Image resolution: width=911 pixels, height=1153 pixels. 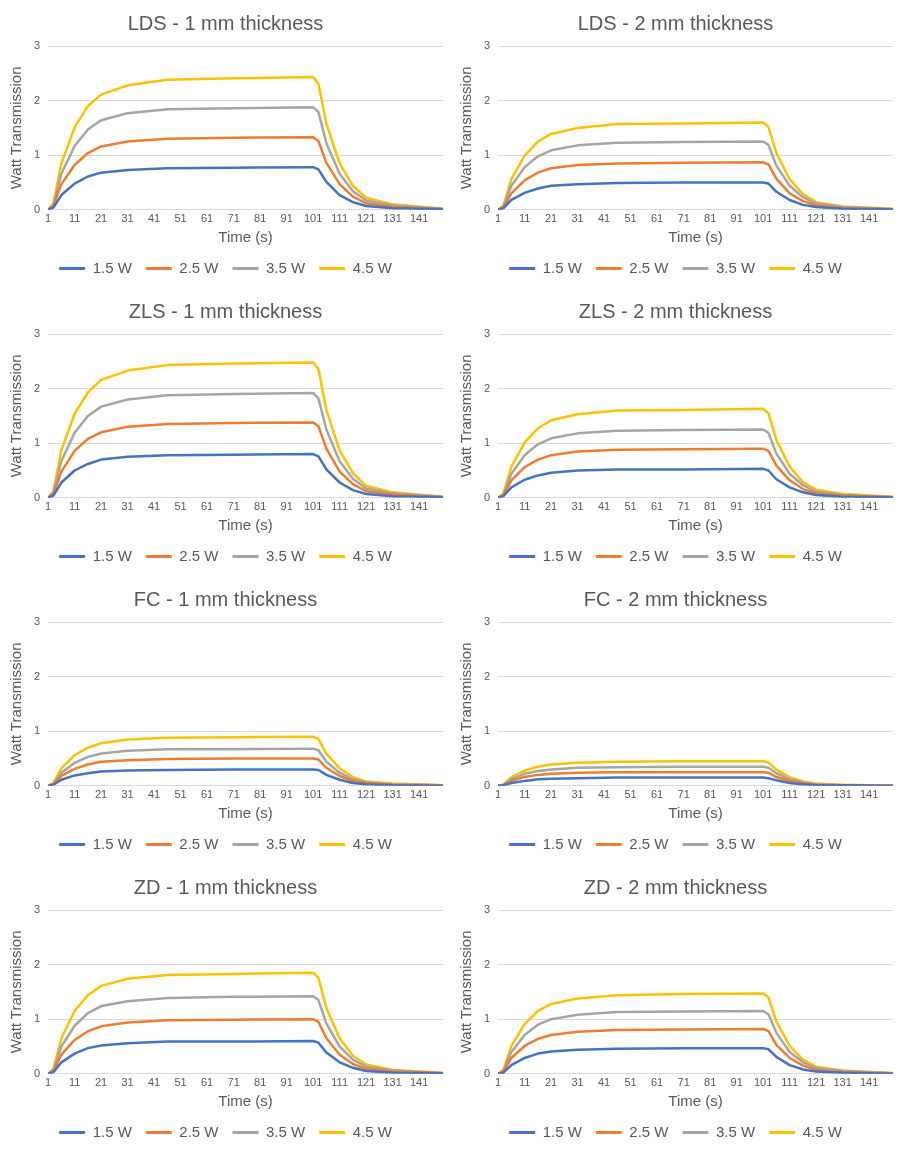 I want to click on chart-title: ZLS - 2 mm thickness, so click(x=675, y=310).